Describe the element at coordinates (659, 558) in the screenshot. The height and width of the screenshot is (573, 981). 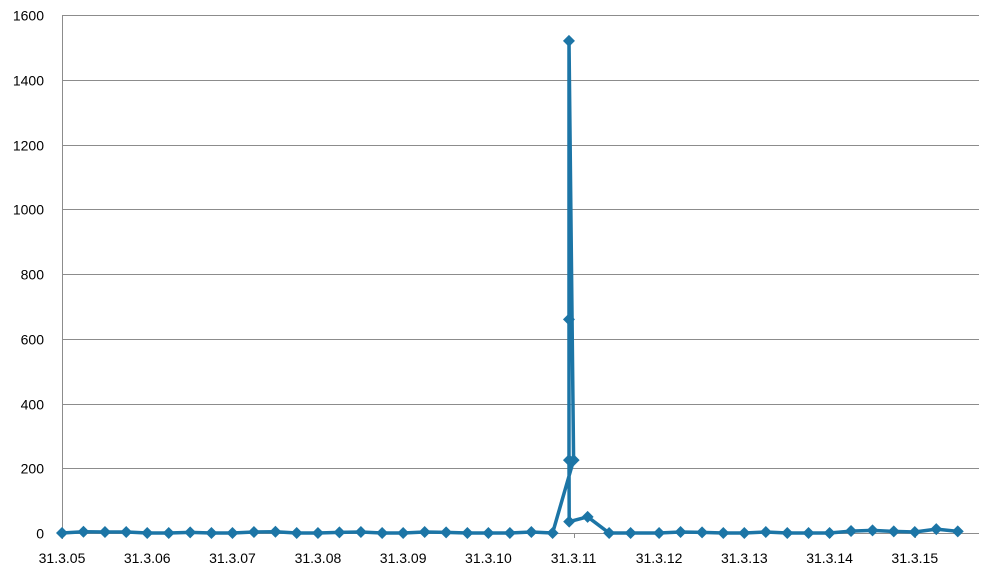
I see `x-tick-label: 31.3.12` at that location.